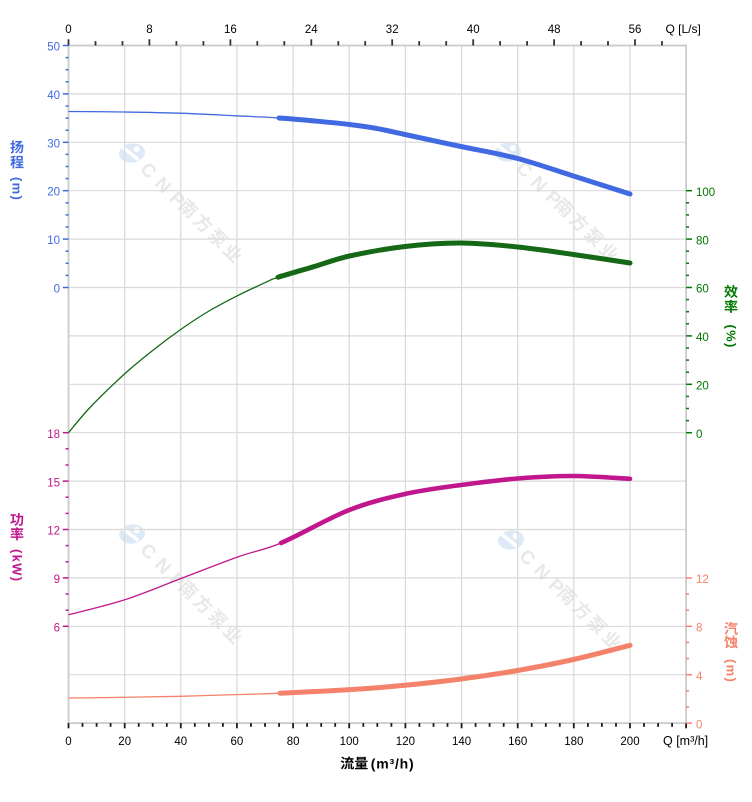 The height and width of the screenshot is (802, 752). What do you see at coordinates (53, 435) in the screenshot?
I see `svg-text: 18` at bounding box center [53, 435].